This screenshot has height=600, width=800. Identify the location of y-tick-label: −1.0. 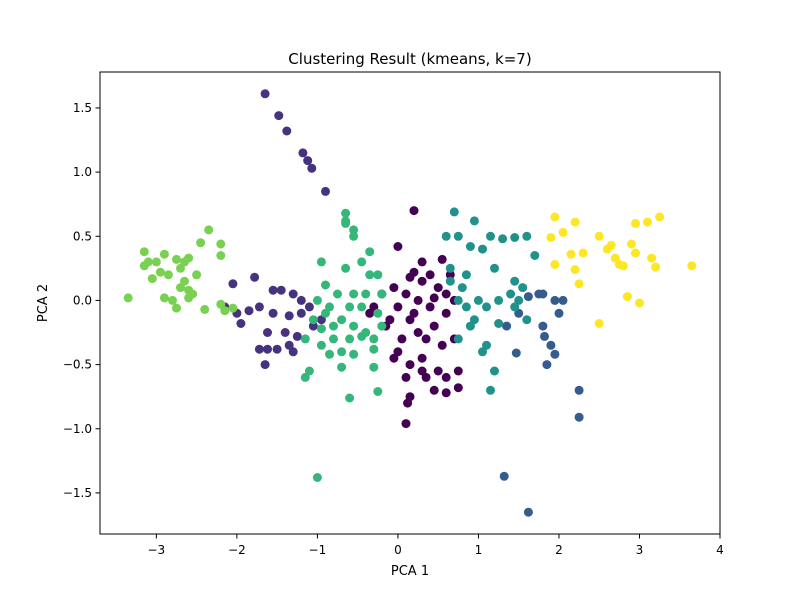
(77, 429).